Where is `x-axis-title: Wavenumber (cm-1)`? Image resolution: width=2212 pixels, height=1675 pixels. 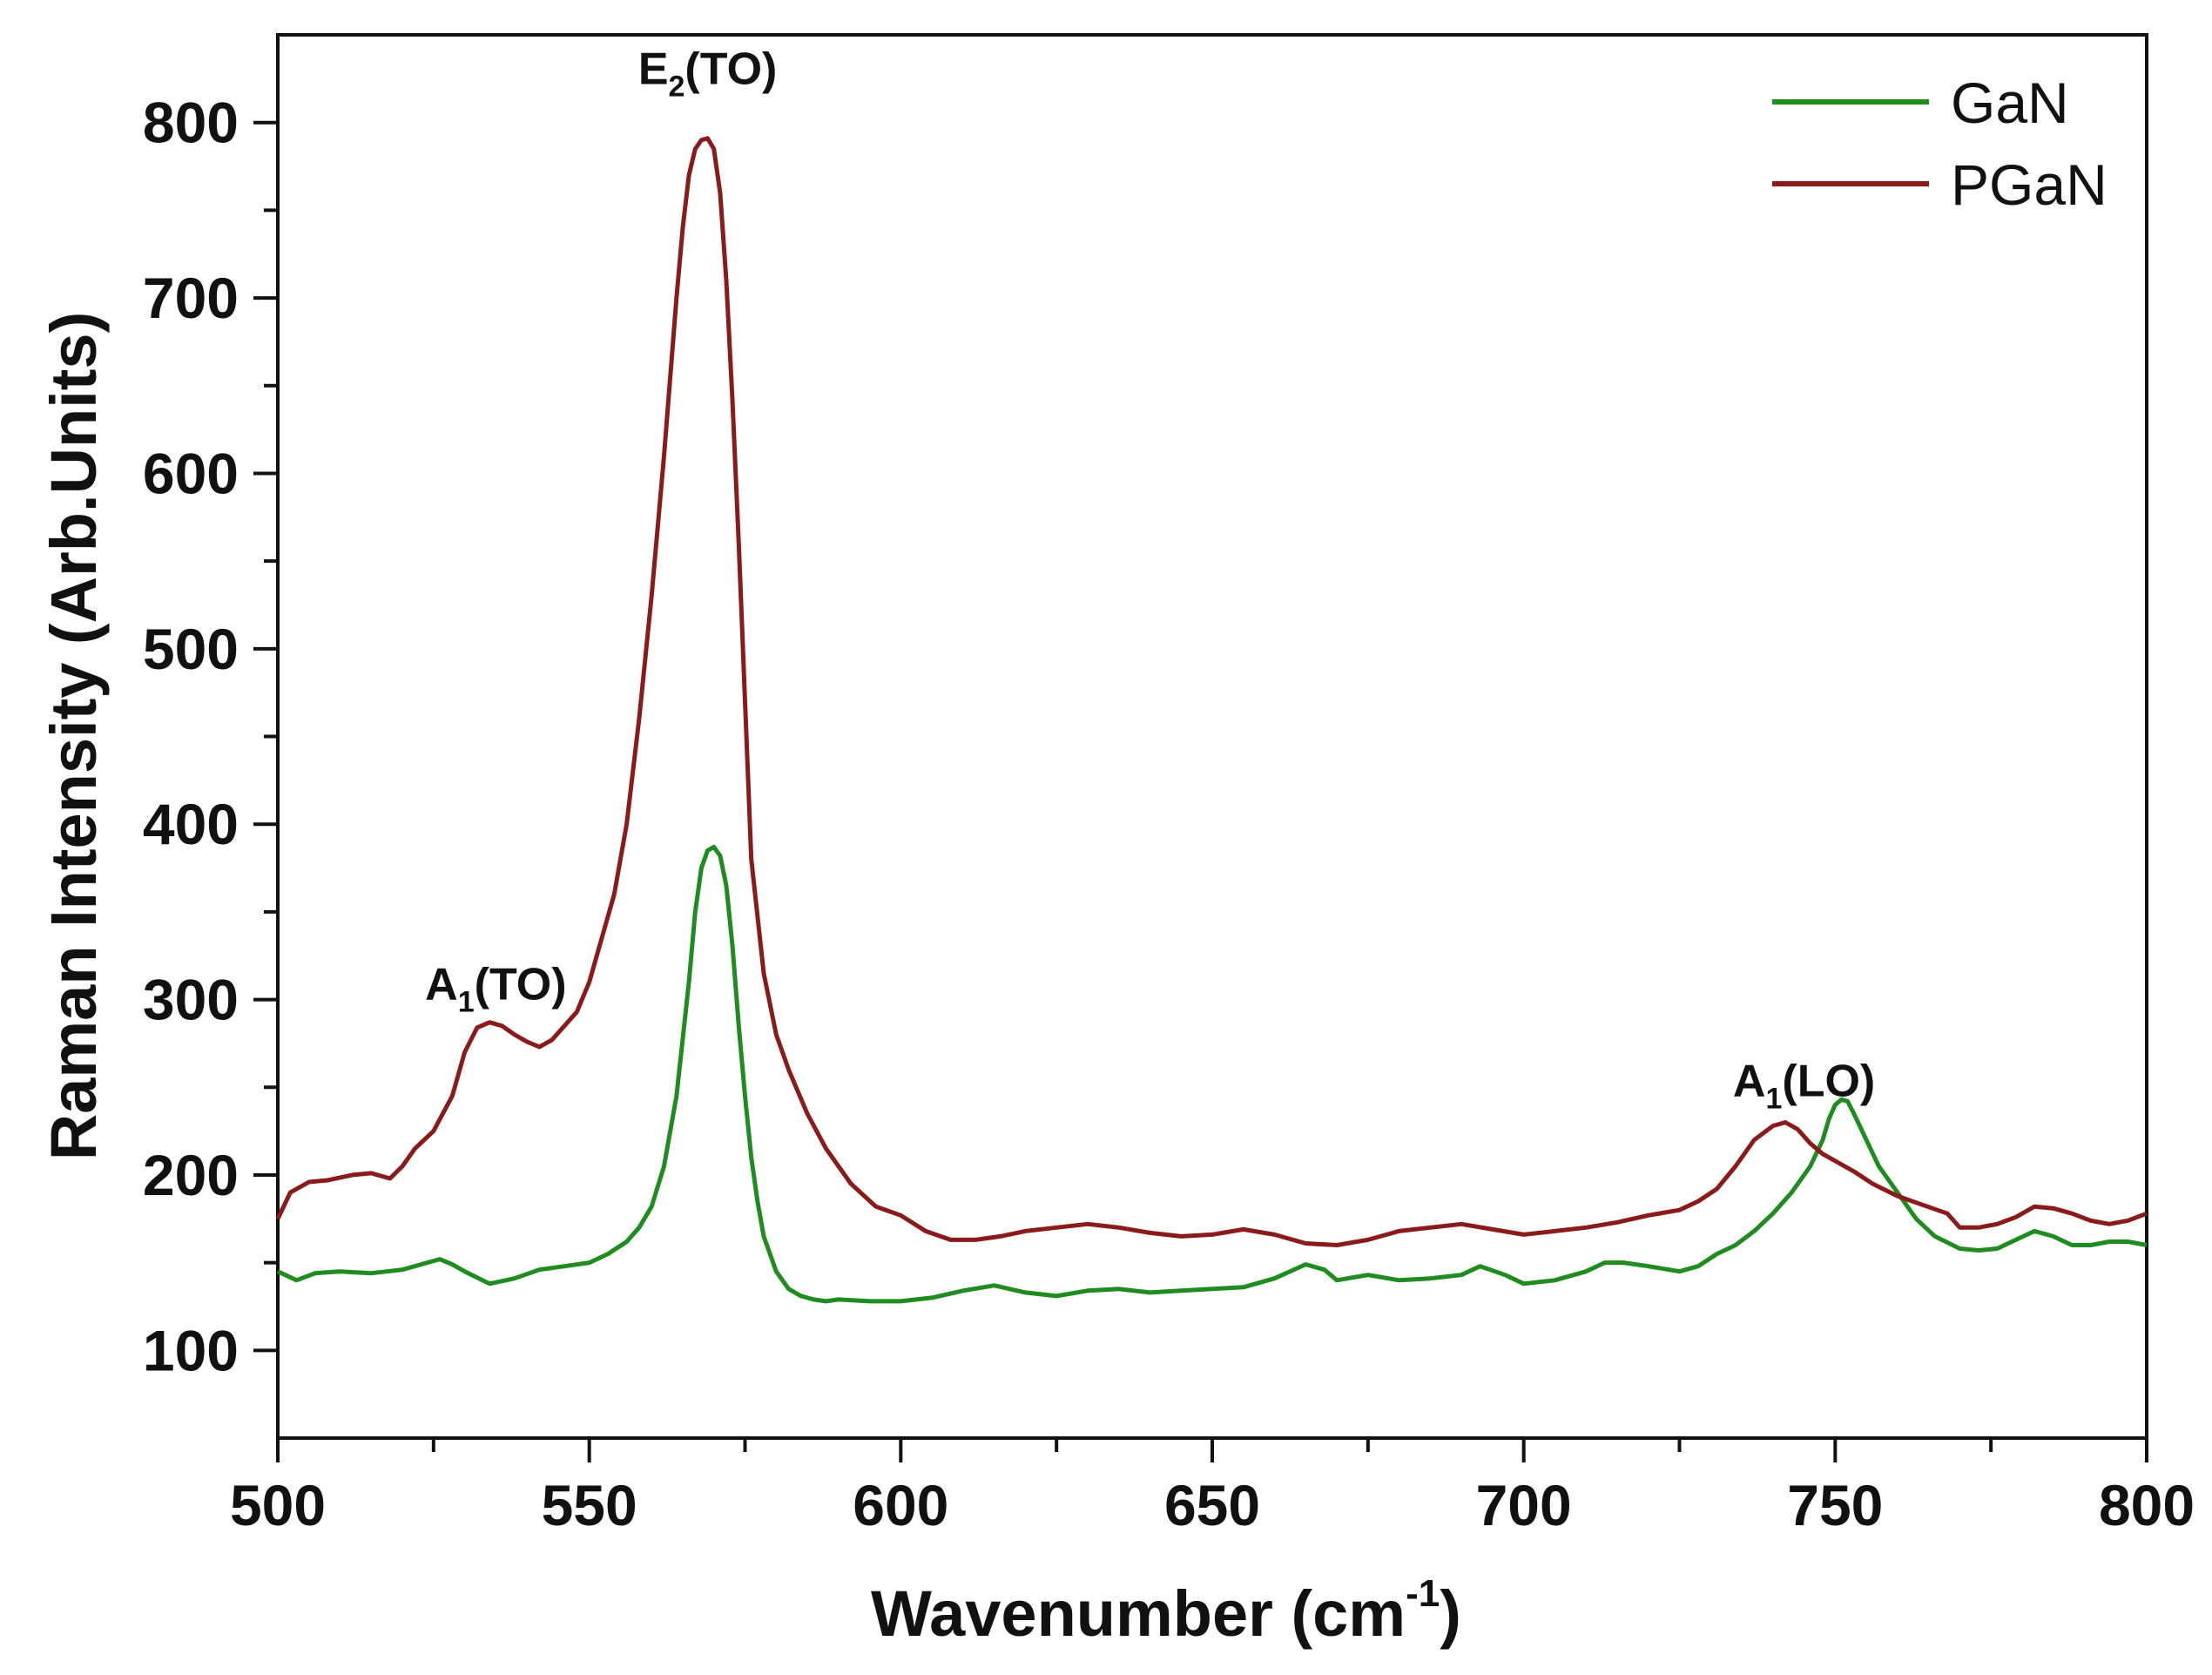
x-axis-title: Wavenumber (cm-1) is located at coordinates (1166, 1611).